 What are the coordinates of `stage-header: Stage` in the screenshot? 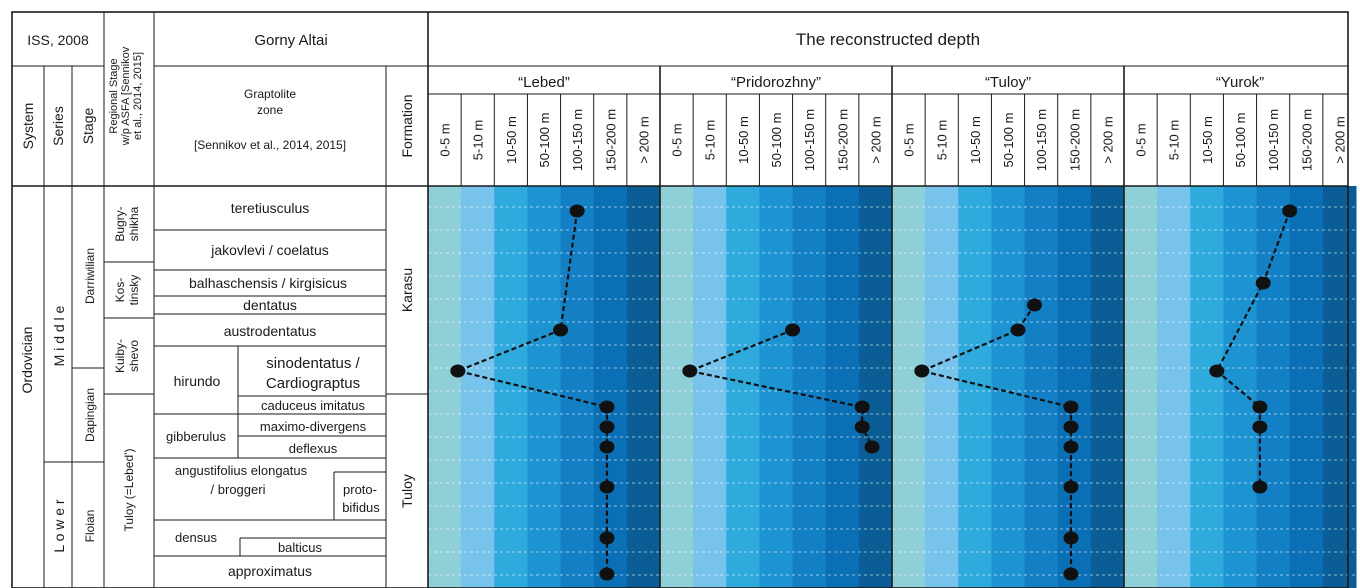 It's located at (88, 125).